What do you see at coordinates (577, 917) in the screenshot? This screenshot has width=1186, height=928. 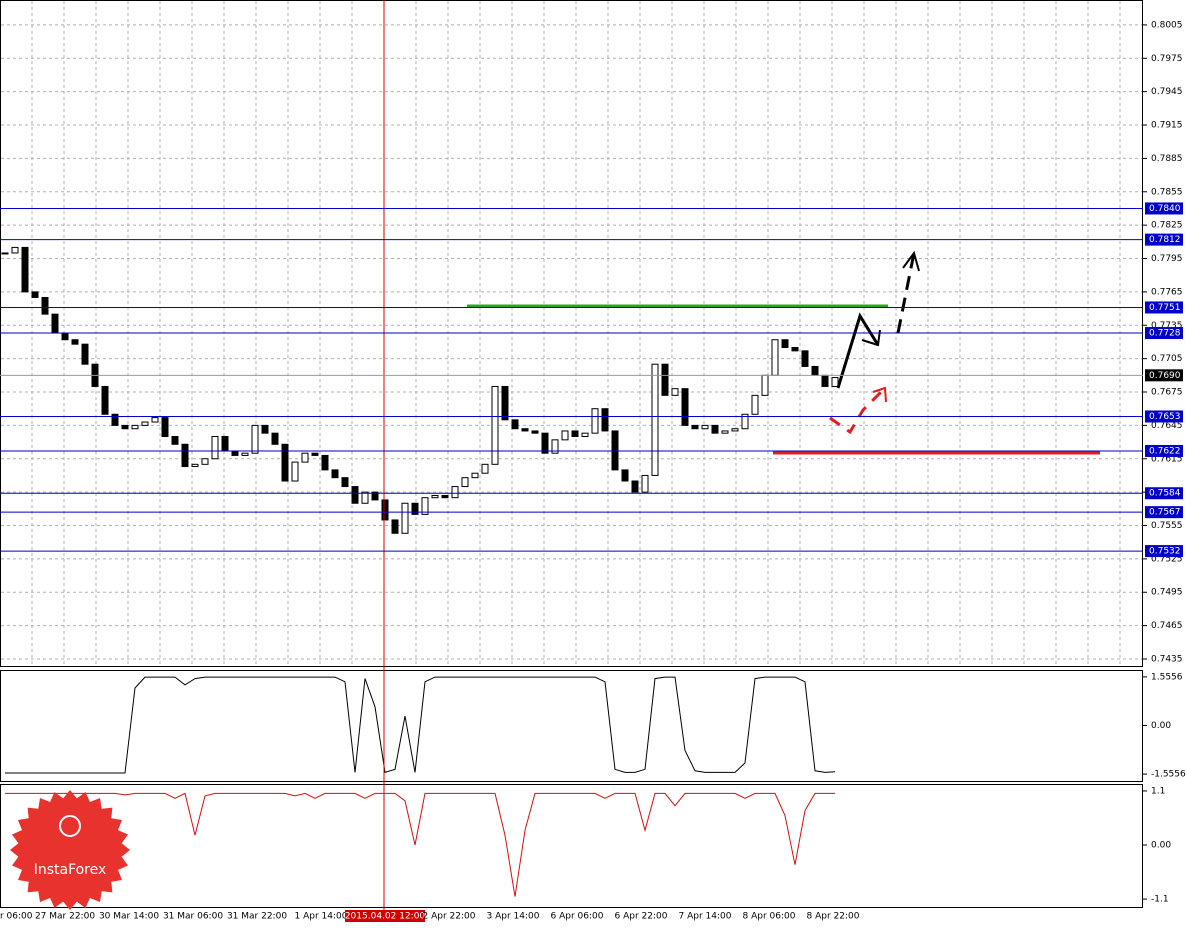 I see `x-tick-label: 6 Apr 06:00` at bounding box center [577, 917].